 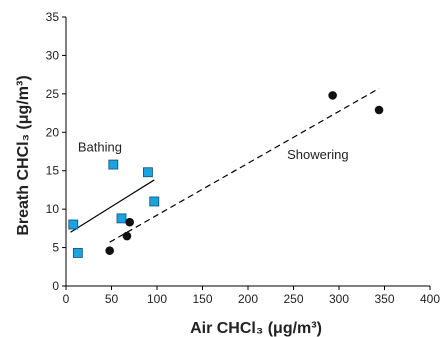 I want to click on y-tick-label: 35, so click(x=53, y=17).